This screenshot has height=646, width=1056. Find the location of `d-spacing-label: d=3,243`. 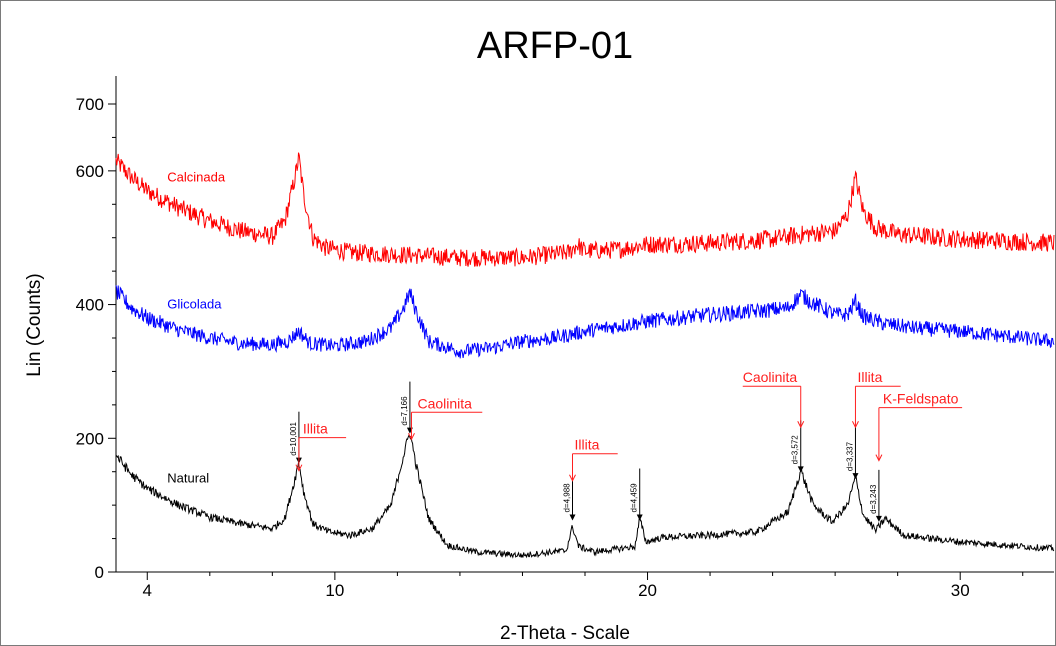

d-spacing-label: d=3,243 is located at coordinates (873, 499).